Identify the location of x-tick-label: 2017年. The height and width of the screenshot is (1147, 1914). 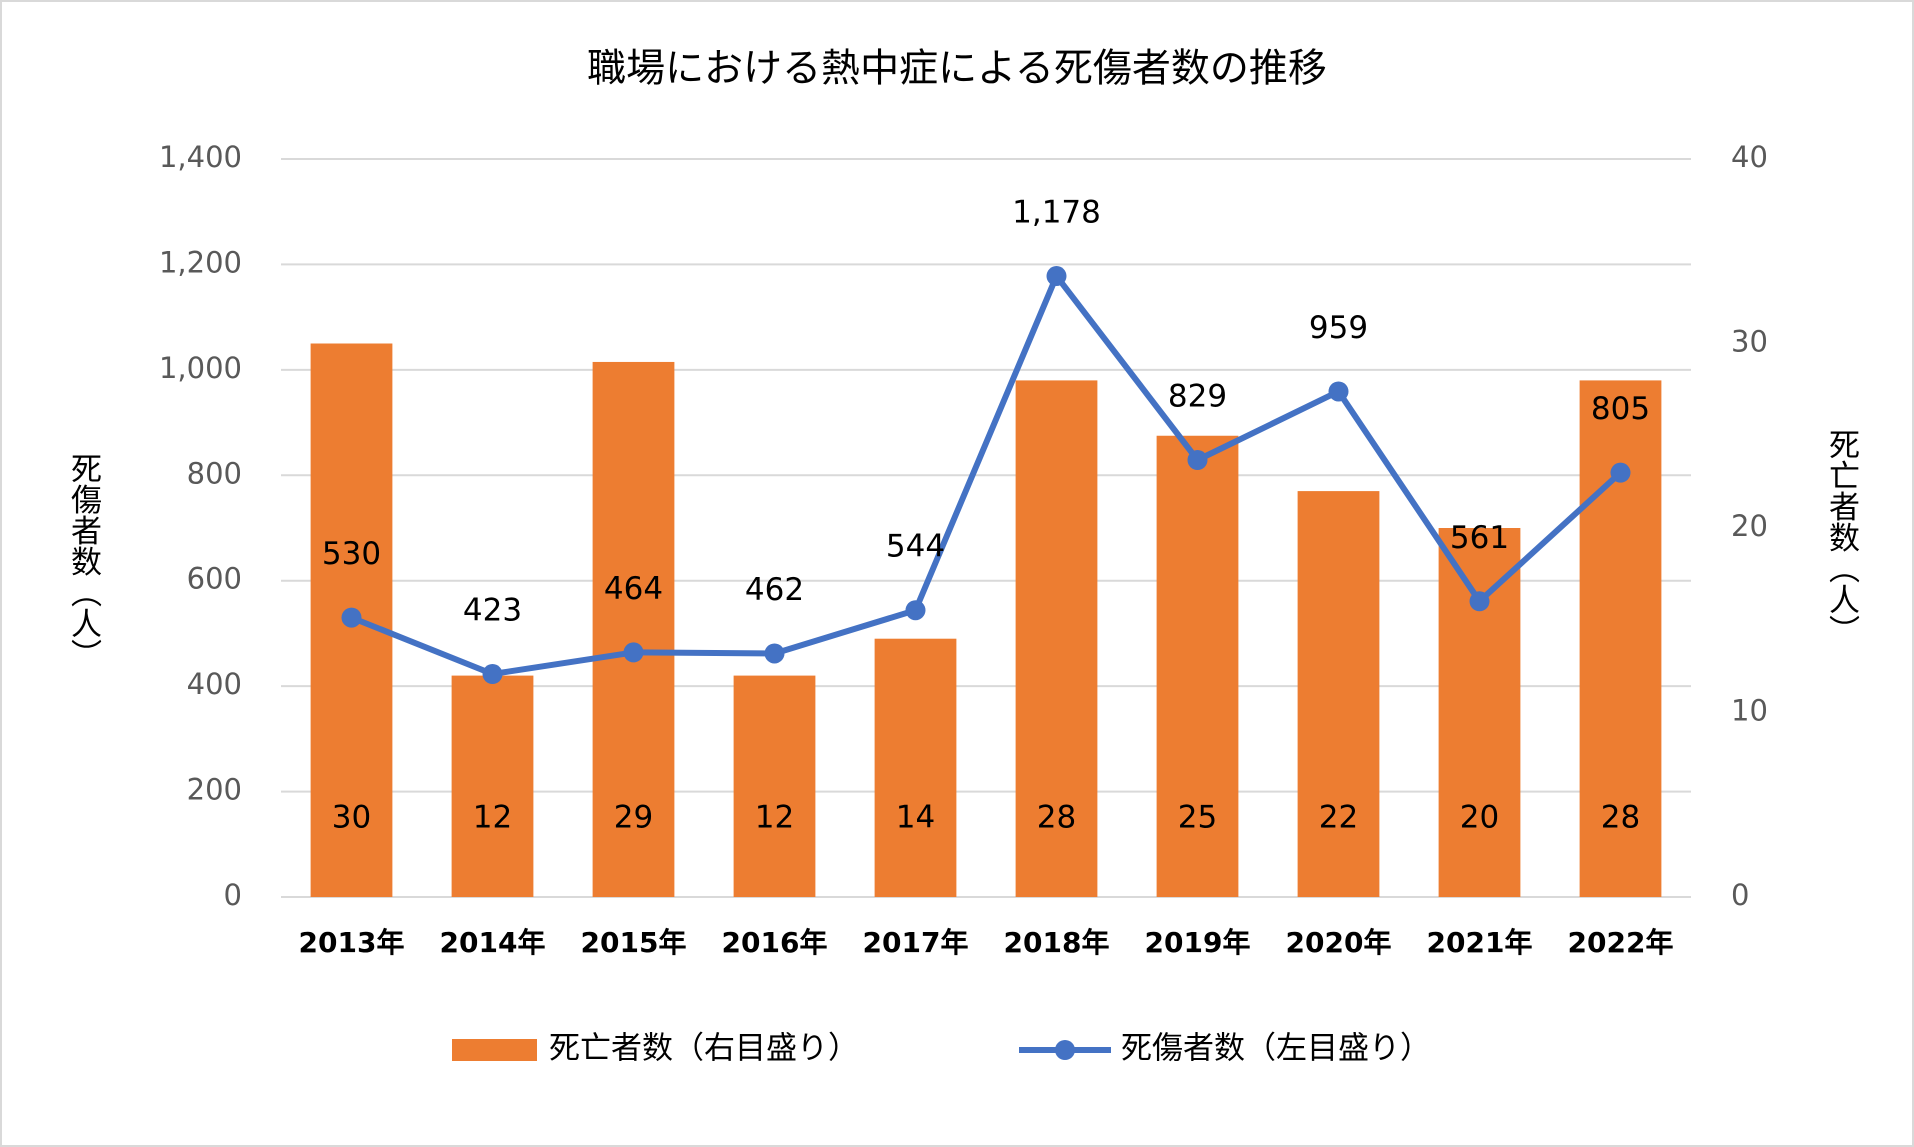
(916, 942).